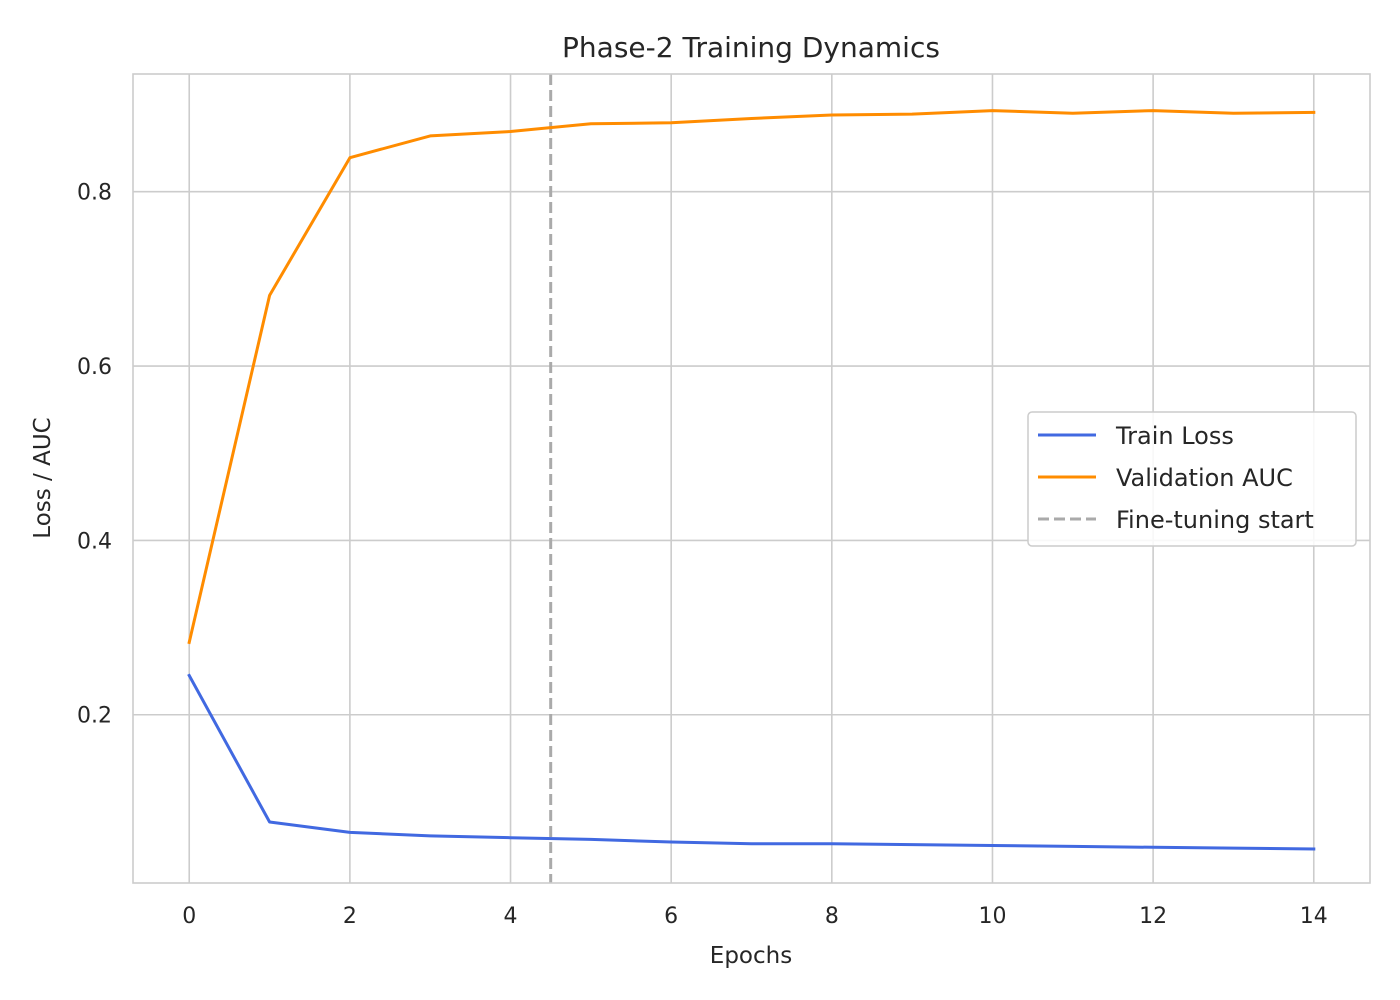 The height and width of the screenshot is (1000, 1400). Describe the element at coordinates (511, 916) in the screenshot. I see `x-tick-label: 4` at that location.